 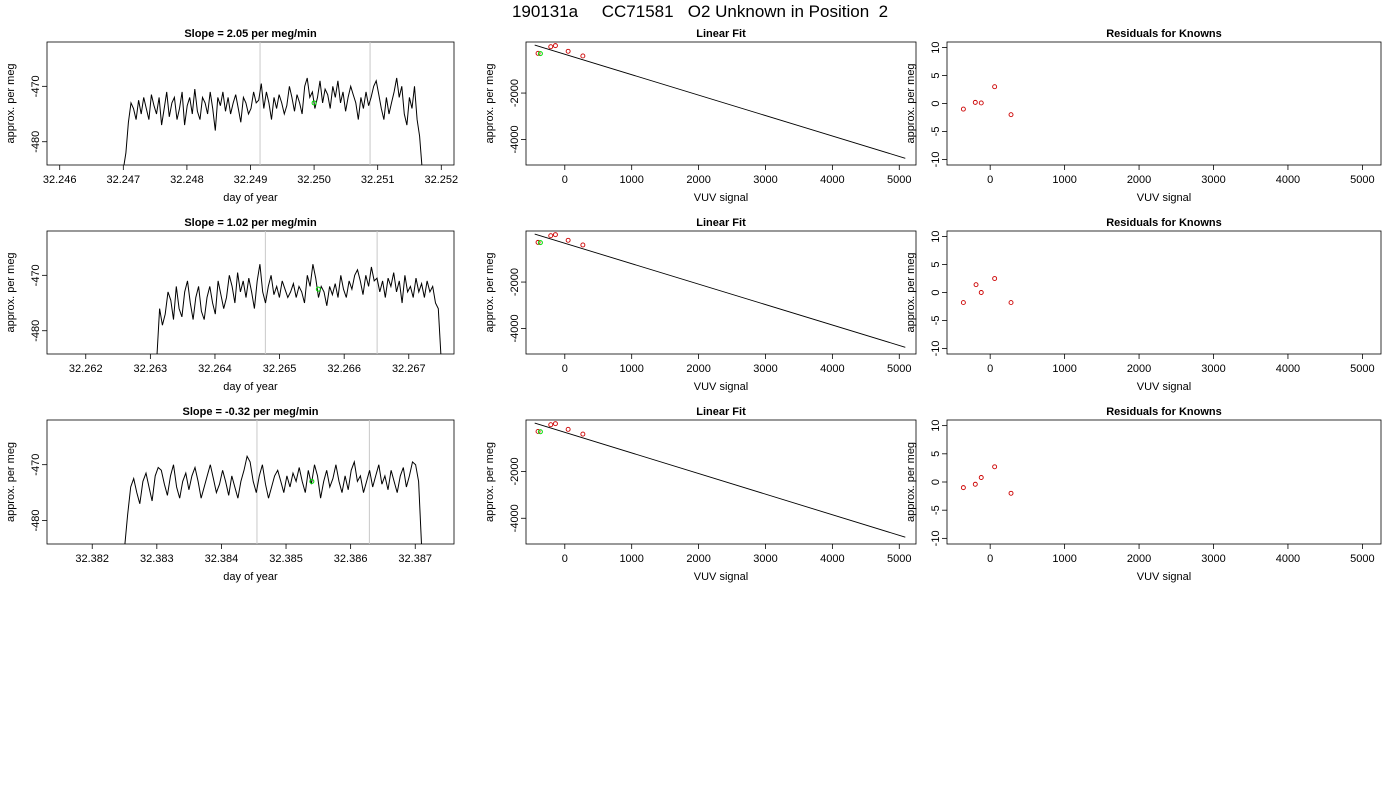 What do you see at coordinates (250, 223) in the screenshot?
I see `panel-title: Slope = 1.02 per meg/min` at bounding box center [250, 223].